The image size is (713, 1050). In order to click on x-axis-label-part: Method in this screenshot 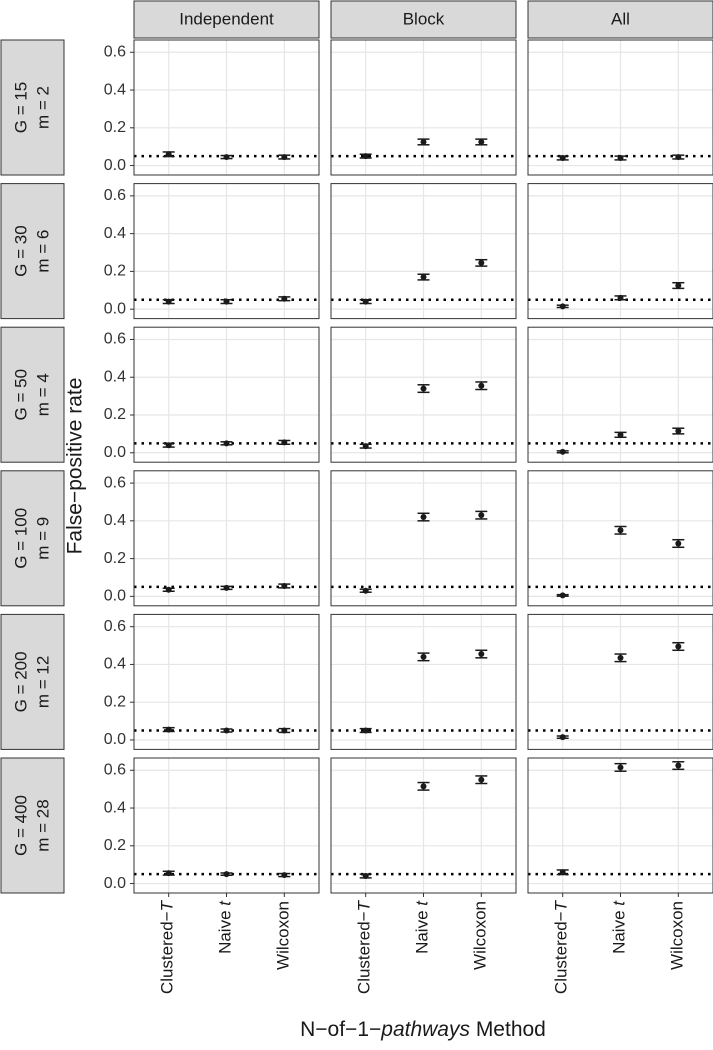, I will do `click(508, 1029)`.